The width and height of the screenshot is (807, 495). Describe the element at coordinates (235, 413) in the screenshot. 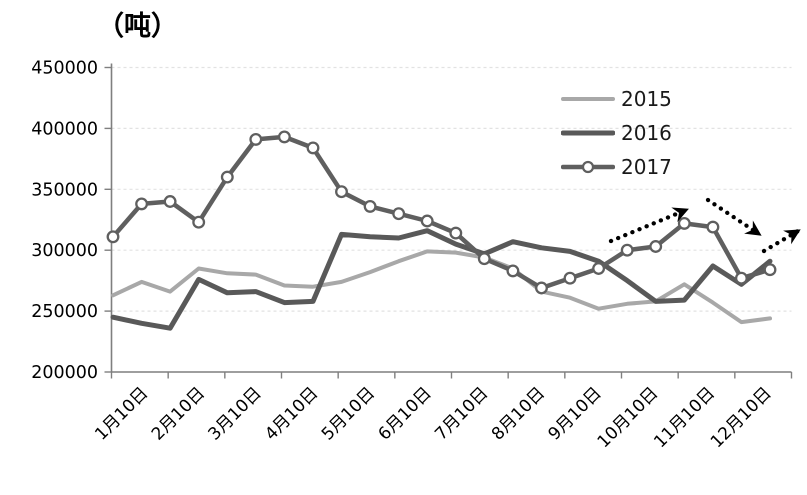

I see `x-tick-label: 3月10日` at that location.